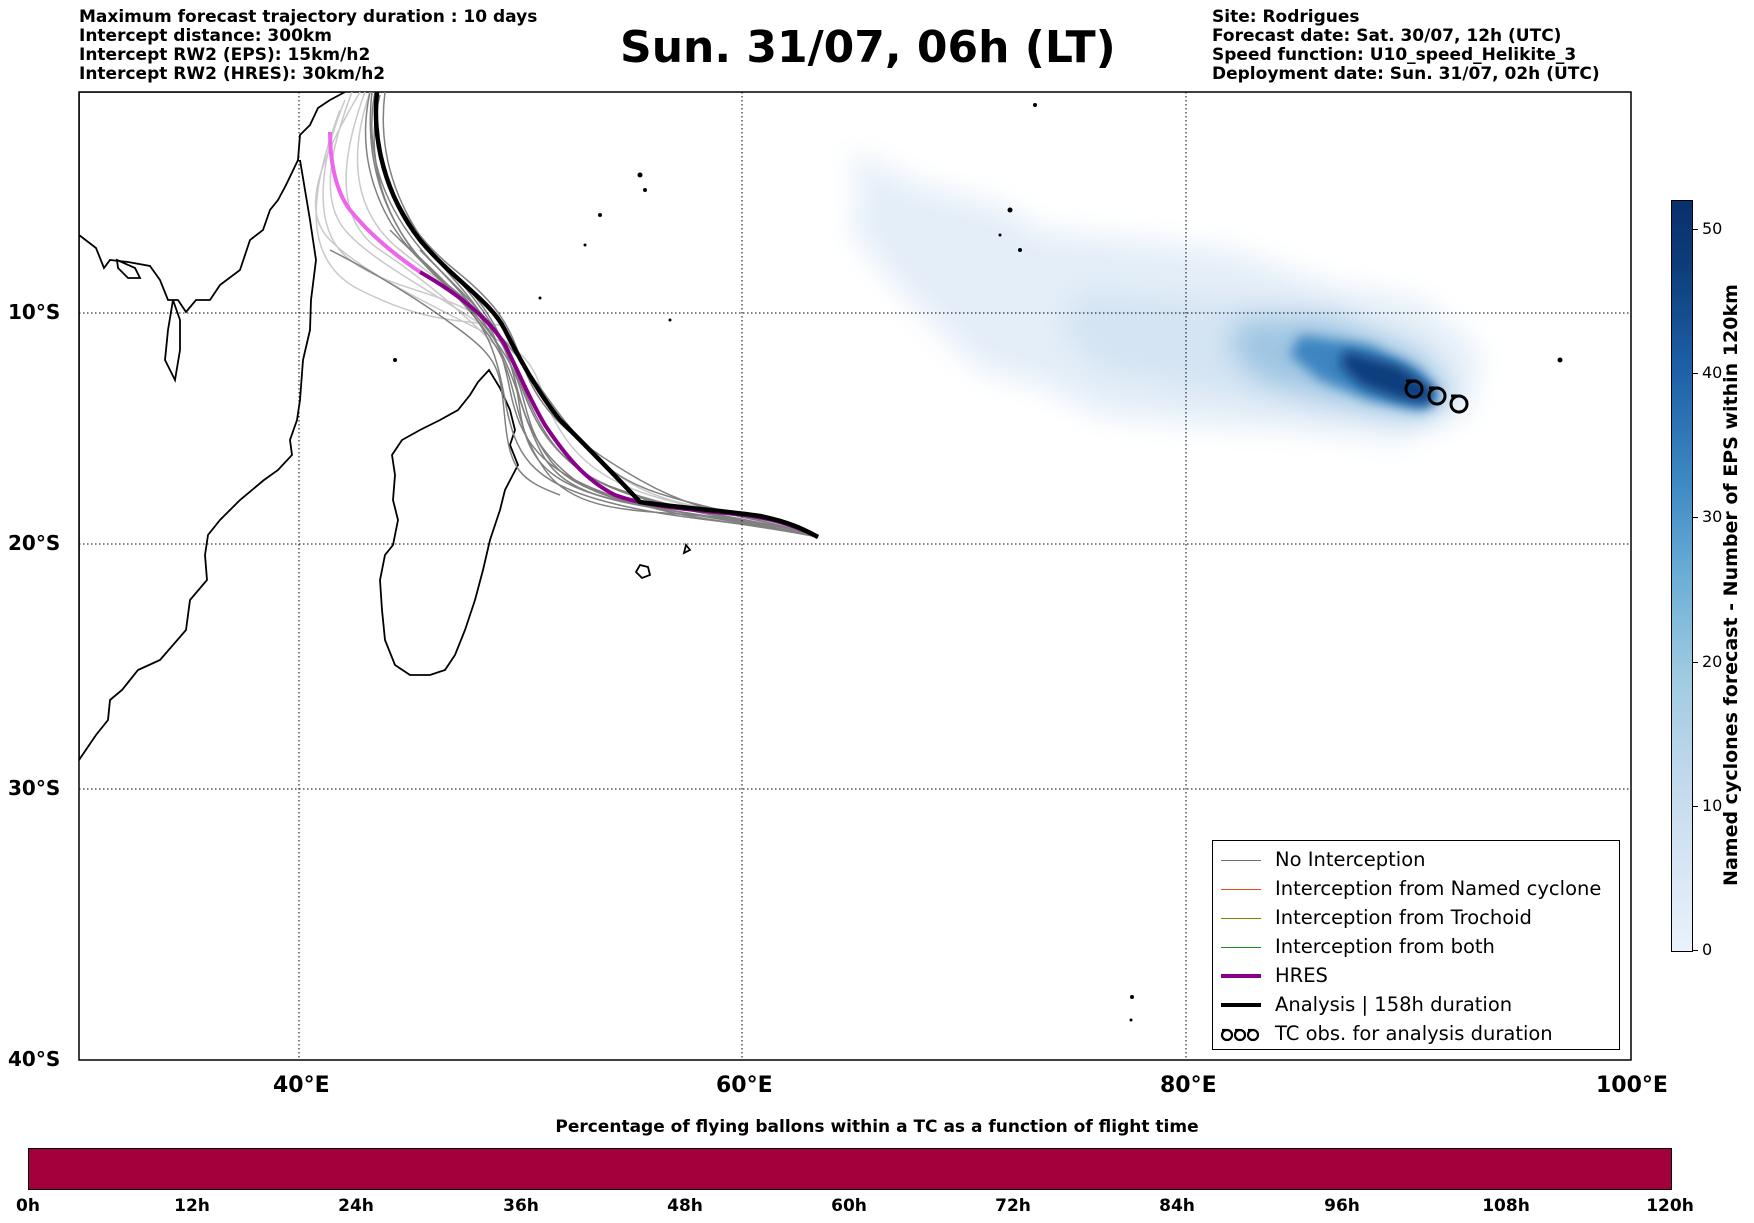  I want to click on legend-item: Interception from Named cyclone, so click(1416, 889).